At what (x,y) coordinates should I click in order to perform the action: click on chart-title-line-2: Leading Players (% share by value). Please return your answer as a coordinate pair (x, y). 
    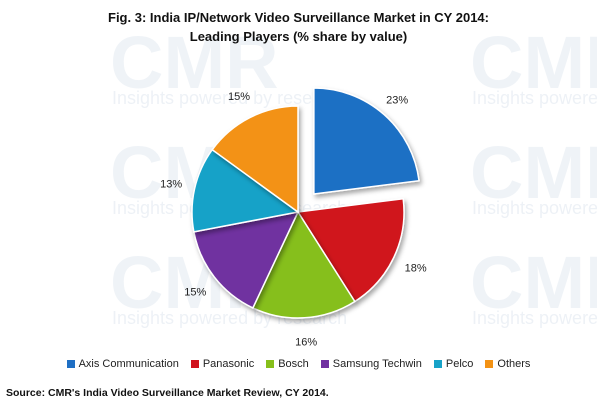
    Looking at the image, I should click on (298, 36).